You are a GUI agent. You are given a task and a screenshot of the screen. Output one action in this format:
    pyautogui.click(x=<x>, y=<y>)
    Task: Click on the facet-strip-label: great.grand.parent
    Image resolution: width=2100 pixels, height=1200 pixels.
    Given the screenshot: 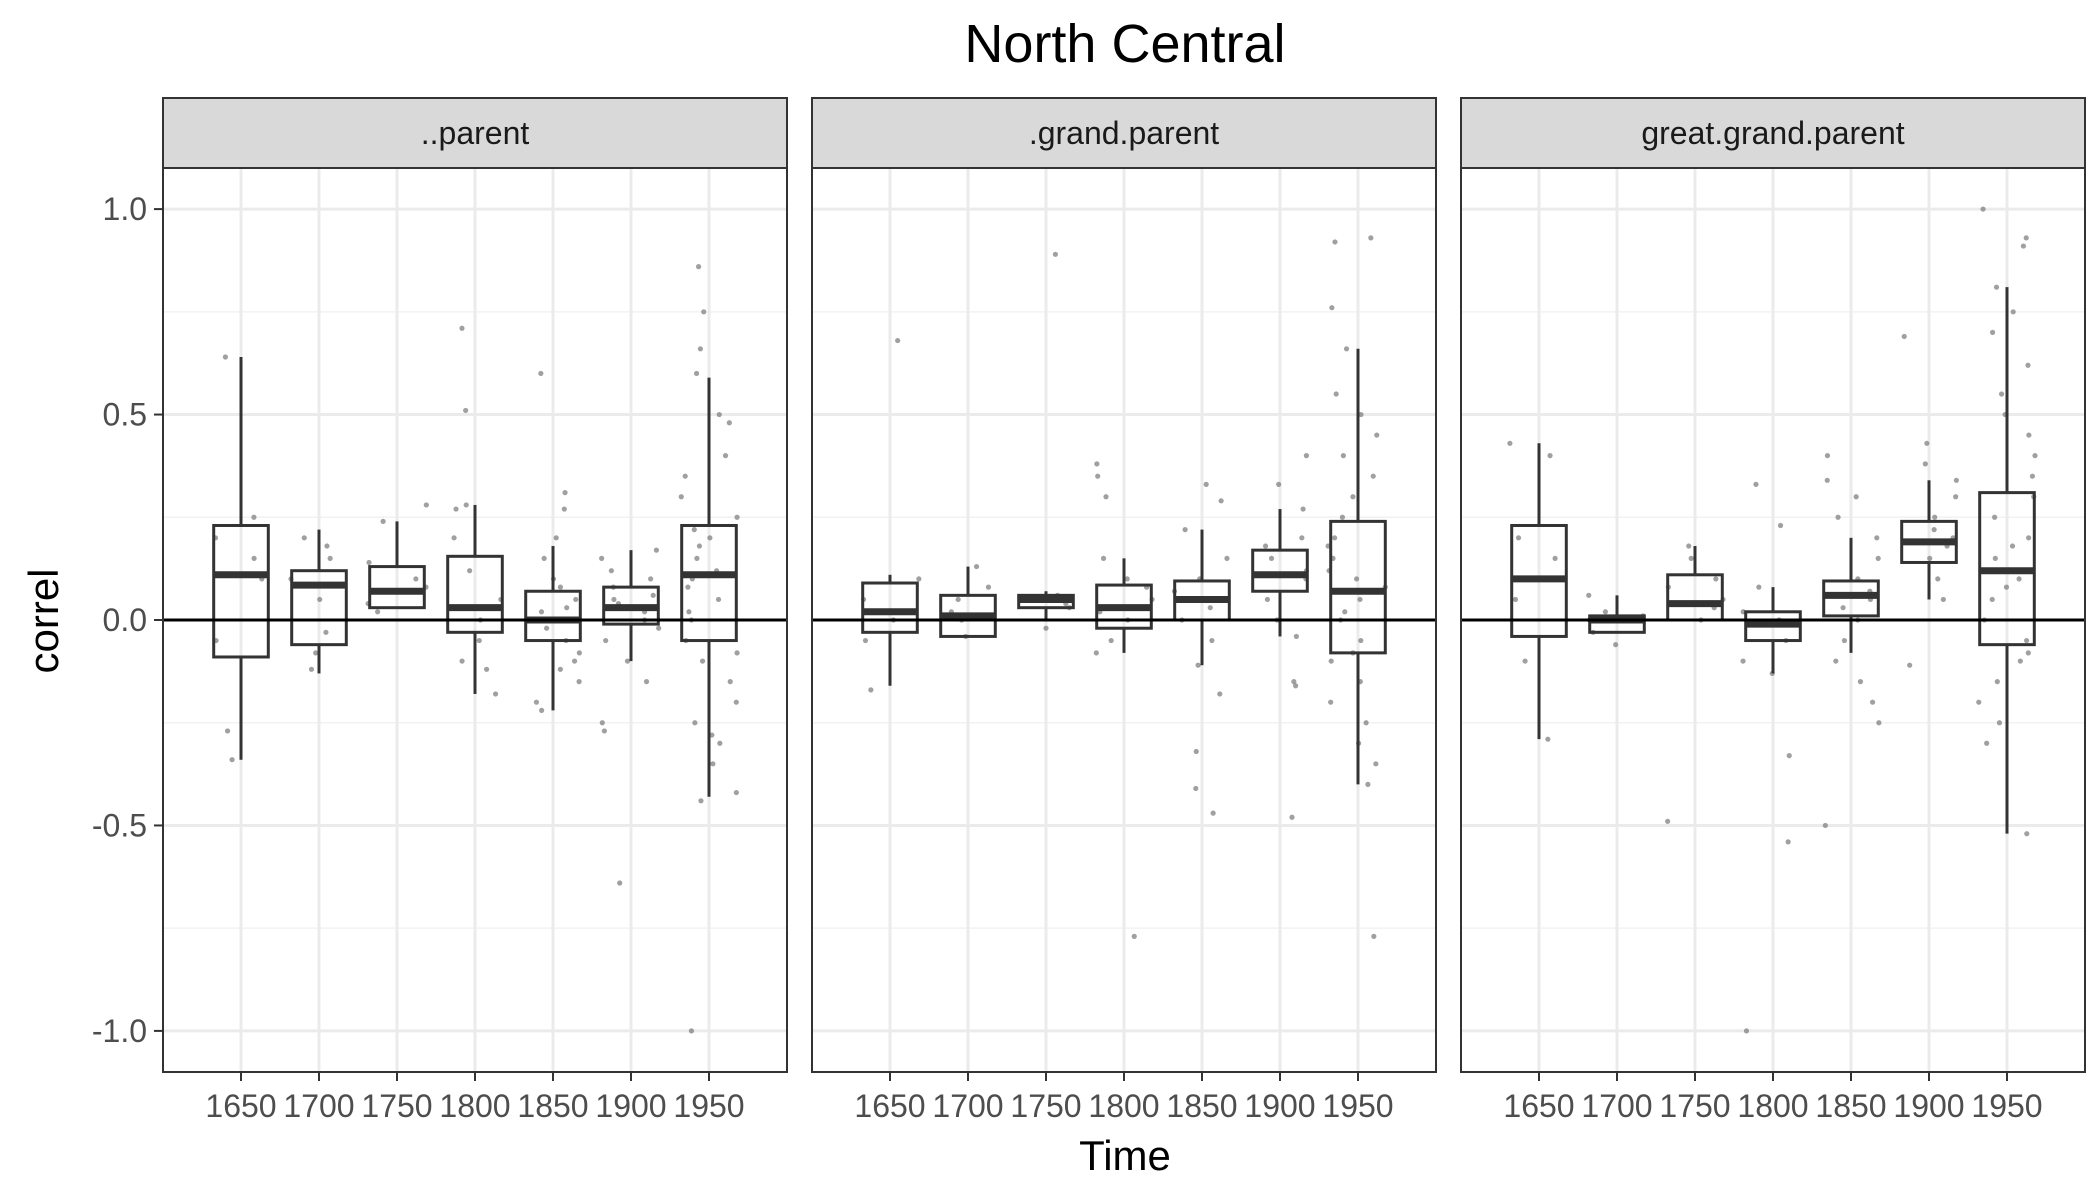 What is the action you would take?
    pyautogui.click(x=1772, y=133)
    